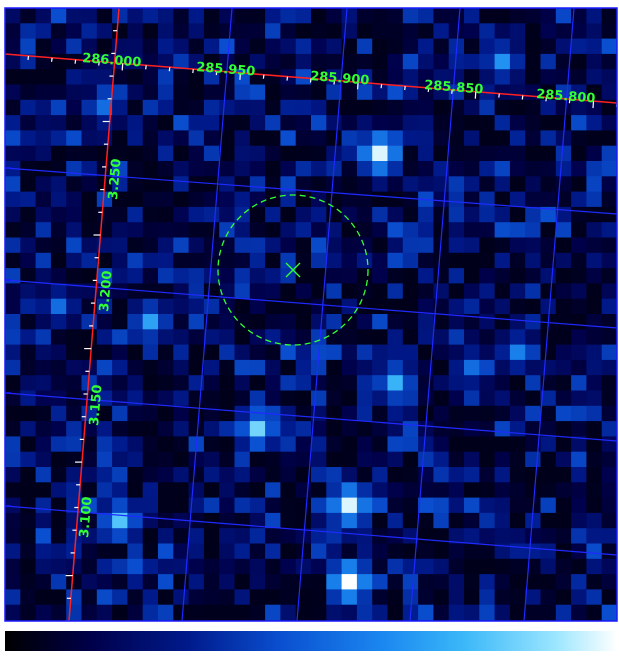  Describe the element at coordinates (112, 61) in the screenshot. I see `ra-label-286000: 286.000` at that location.